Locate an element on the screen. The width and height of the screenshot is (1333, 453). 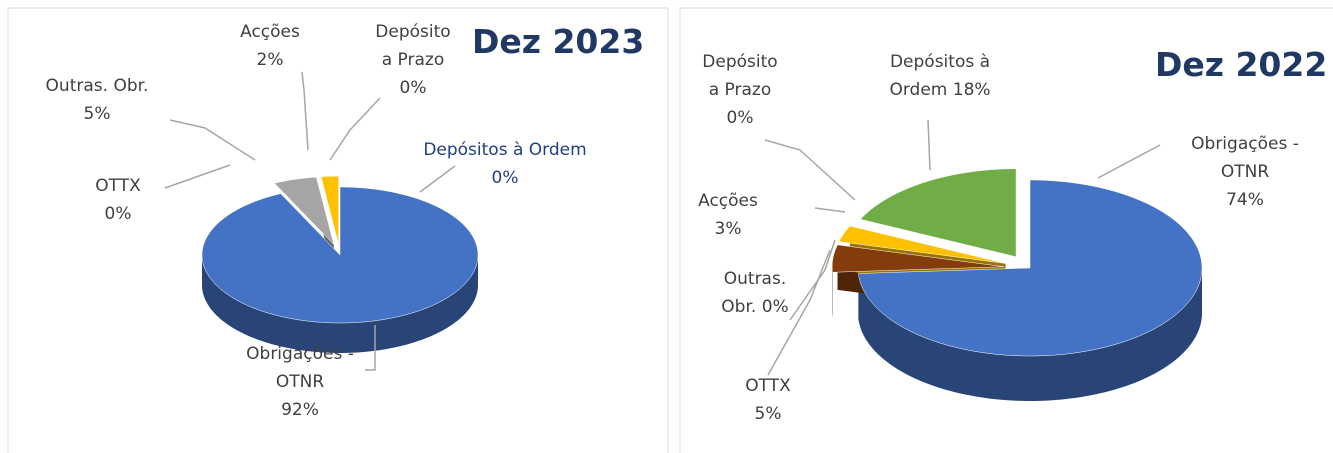
value-label: 74% is located at coordinates (1245, 200).